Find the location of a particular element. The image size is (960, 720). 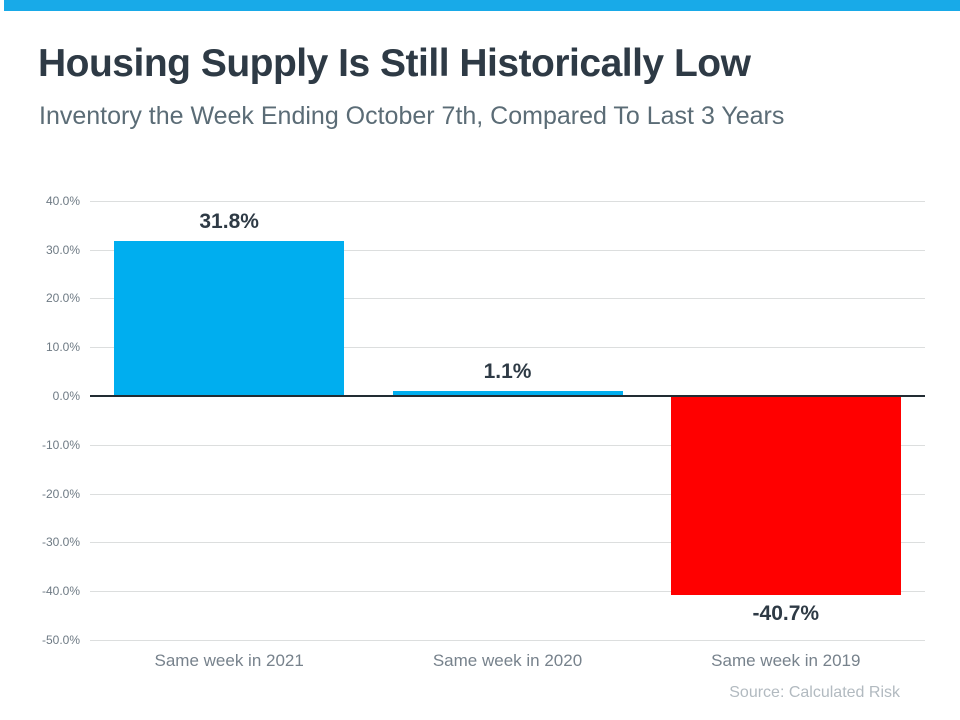

y-tick-label: -20.0% is located at coordinates (60, 493).